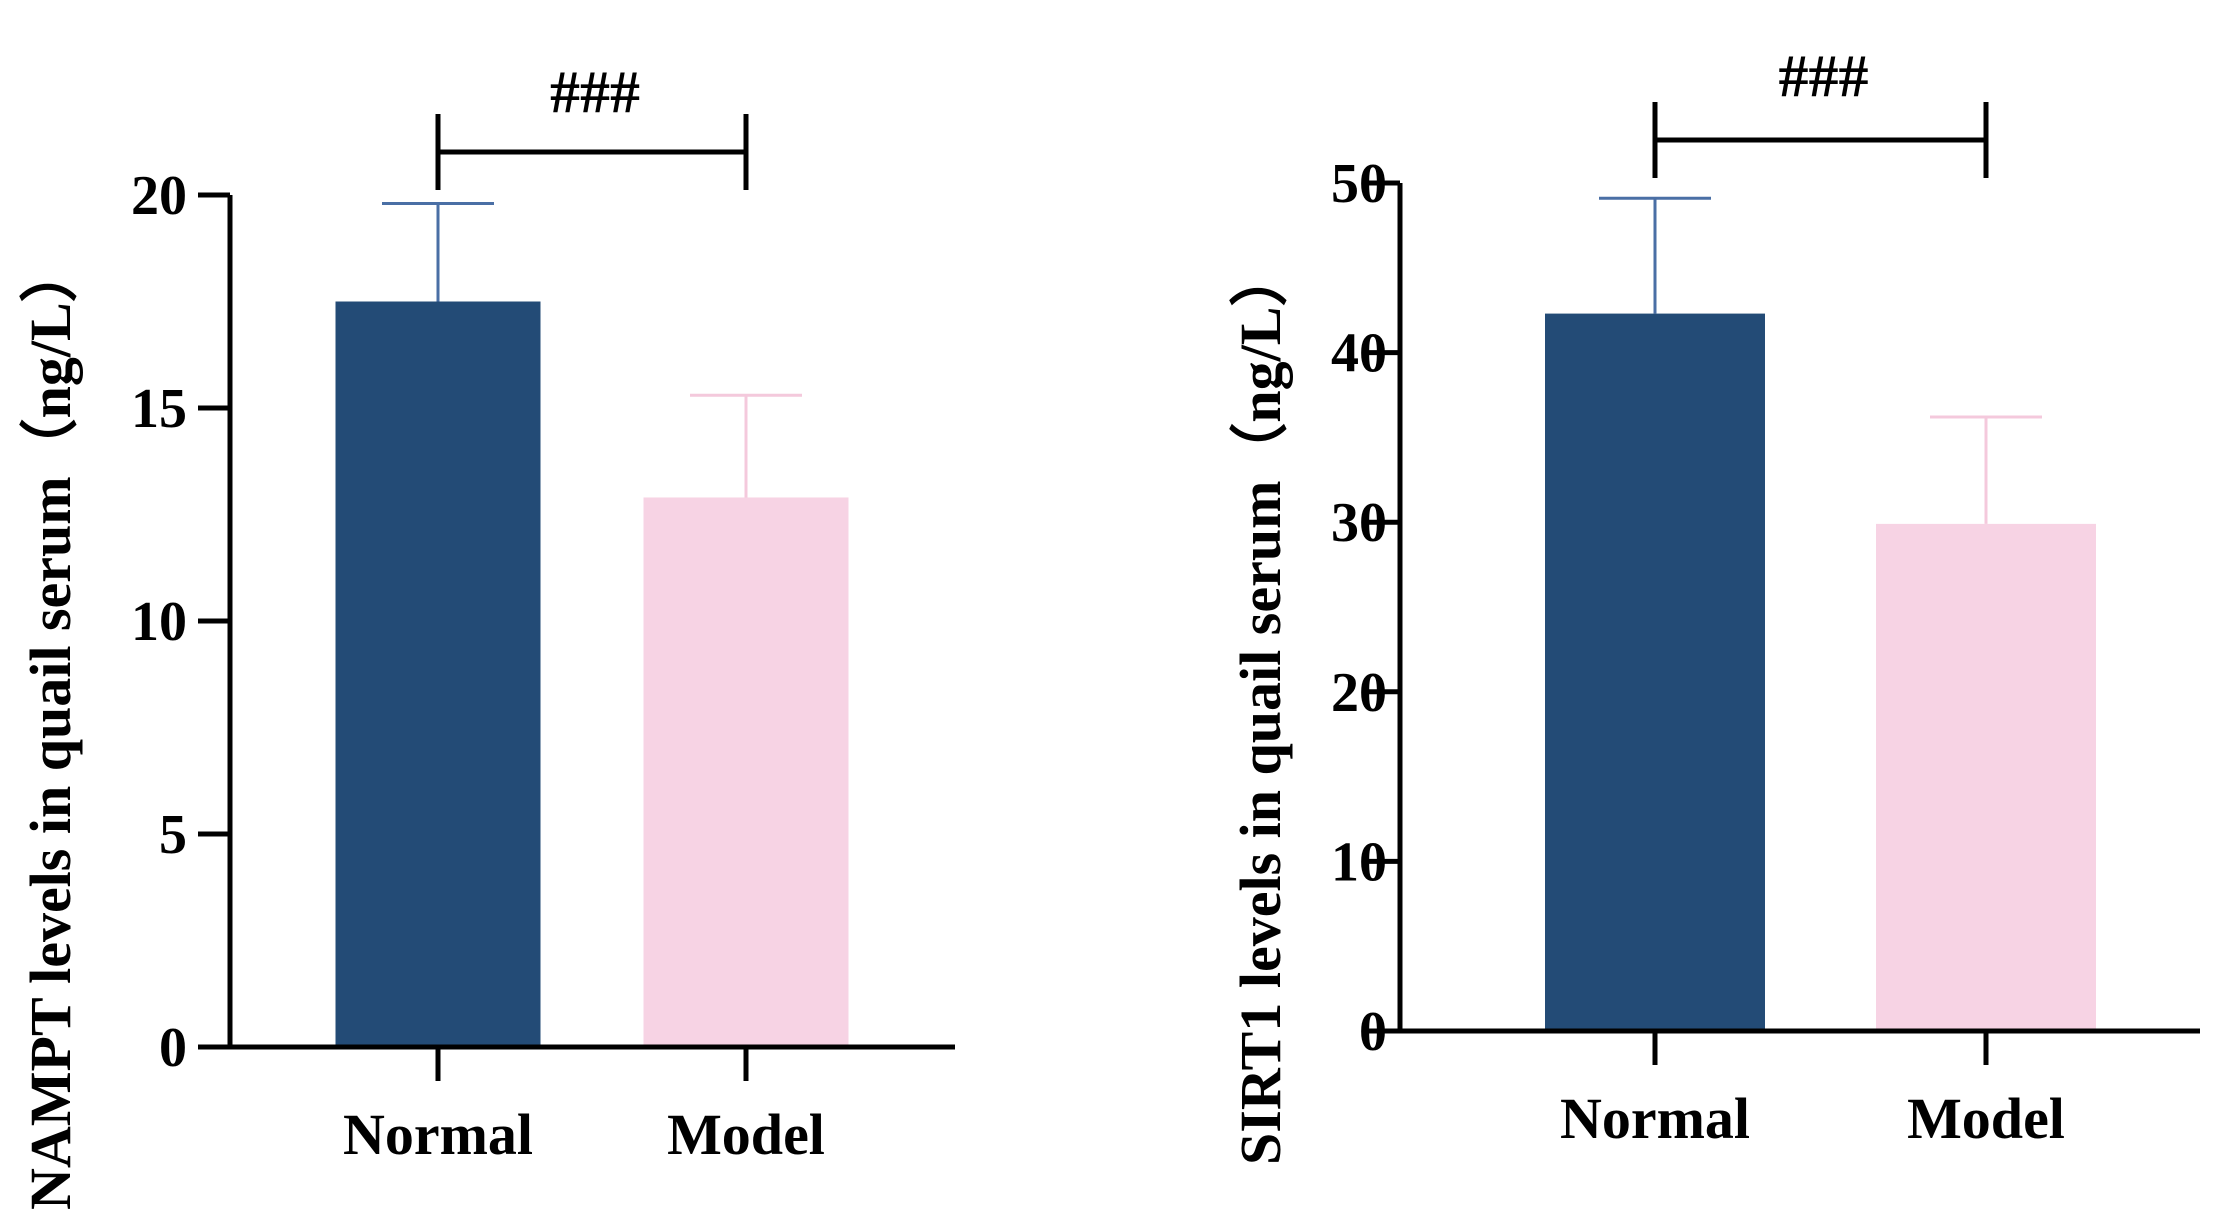 The height and width of the screenshot is (1222, 2233). What do you see at coordinates (1359, 693) in the screenshot?
I see `chart2-y-tick-label: 20` at bounding box center [1359, 693].